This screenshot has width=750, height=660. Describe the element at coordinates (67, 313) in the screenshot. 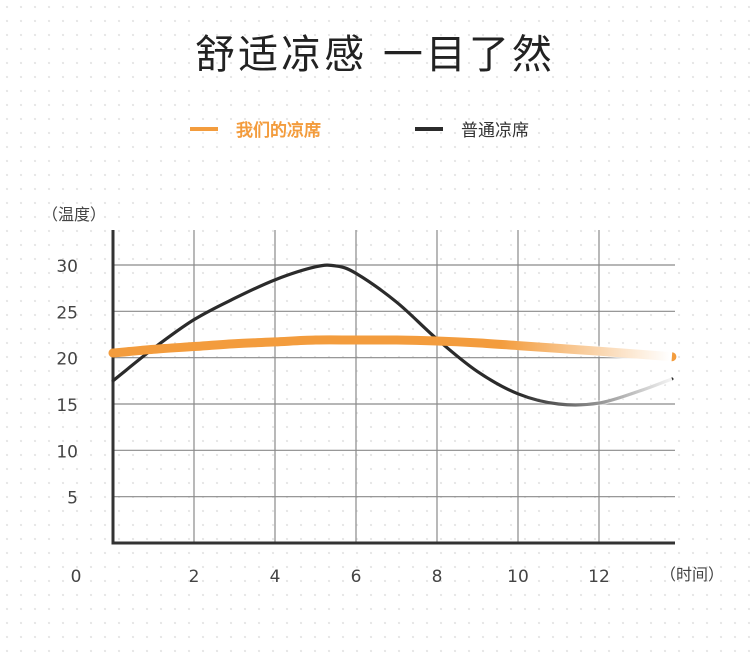

I see `y-tick-label-25: 25` at that location.